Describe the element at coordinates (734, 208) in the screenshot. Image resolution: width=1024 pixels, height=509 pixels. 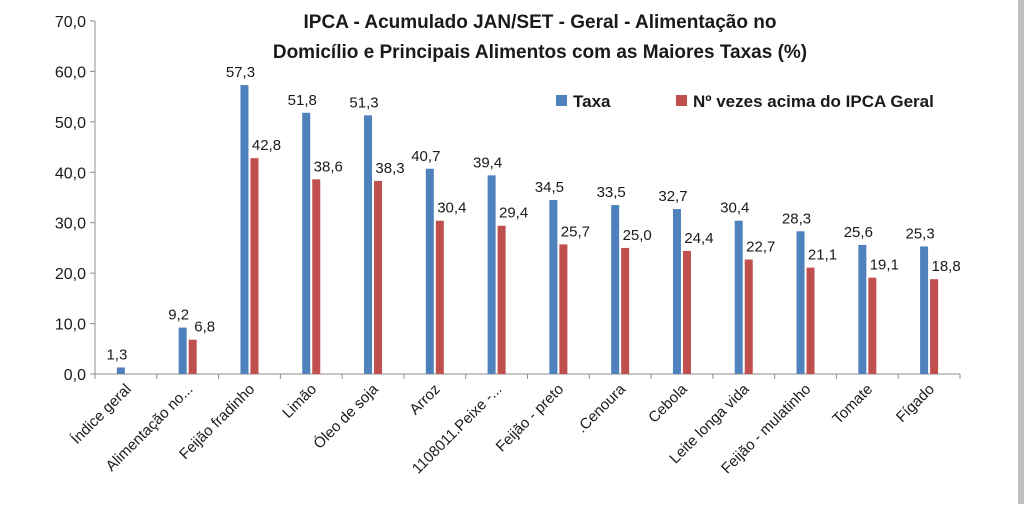
I see `data-label-taxa: 30,4` at that location.